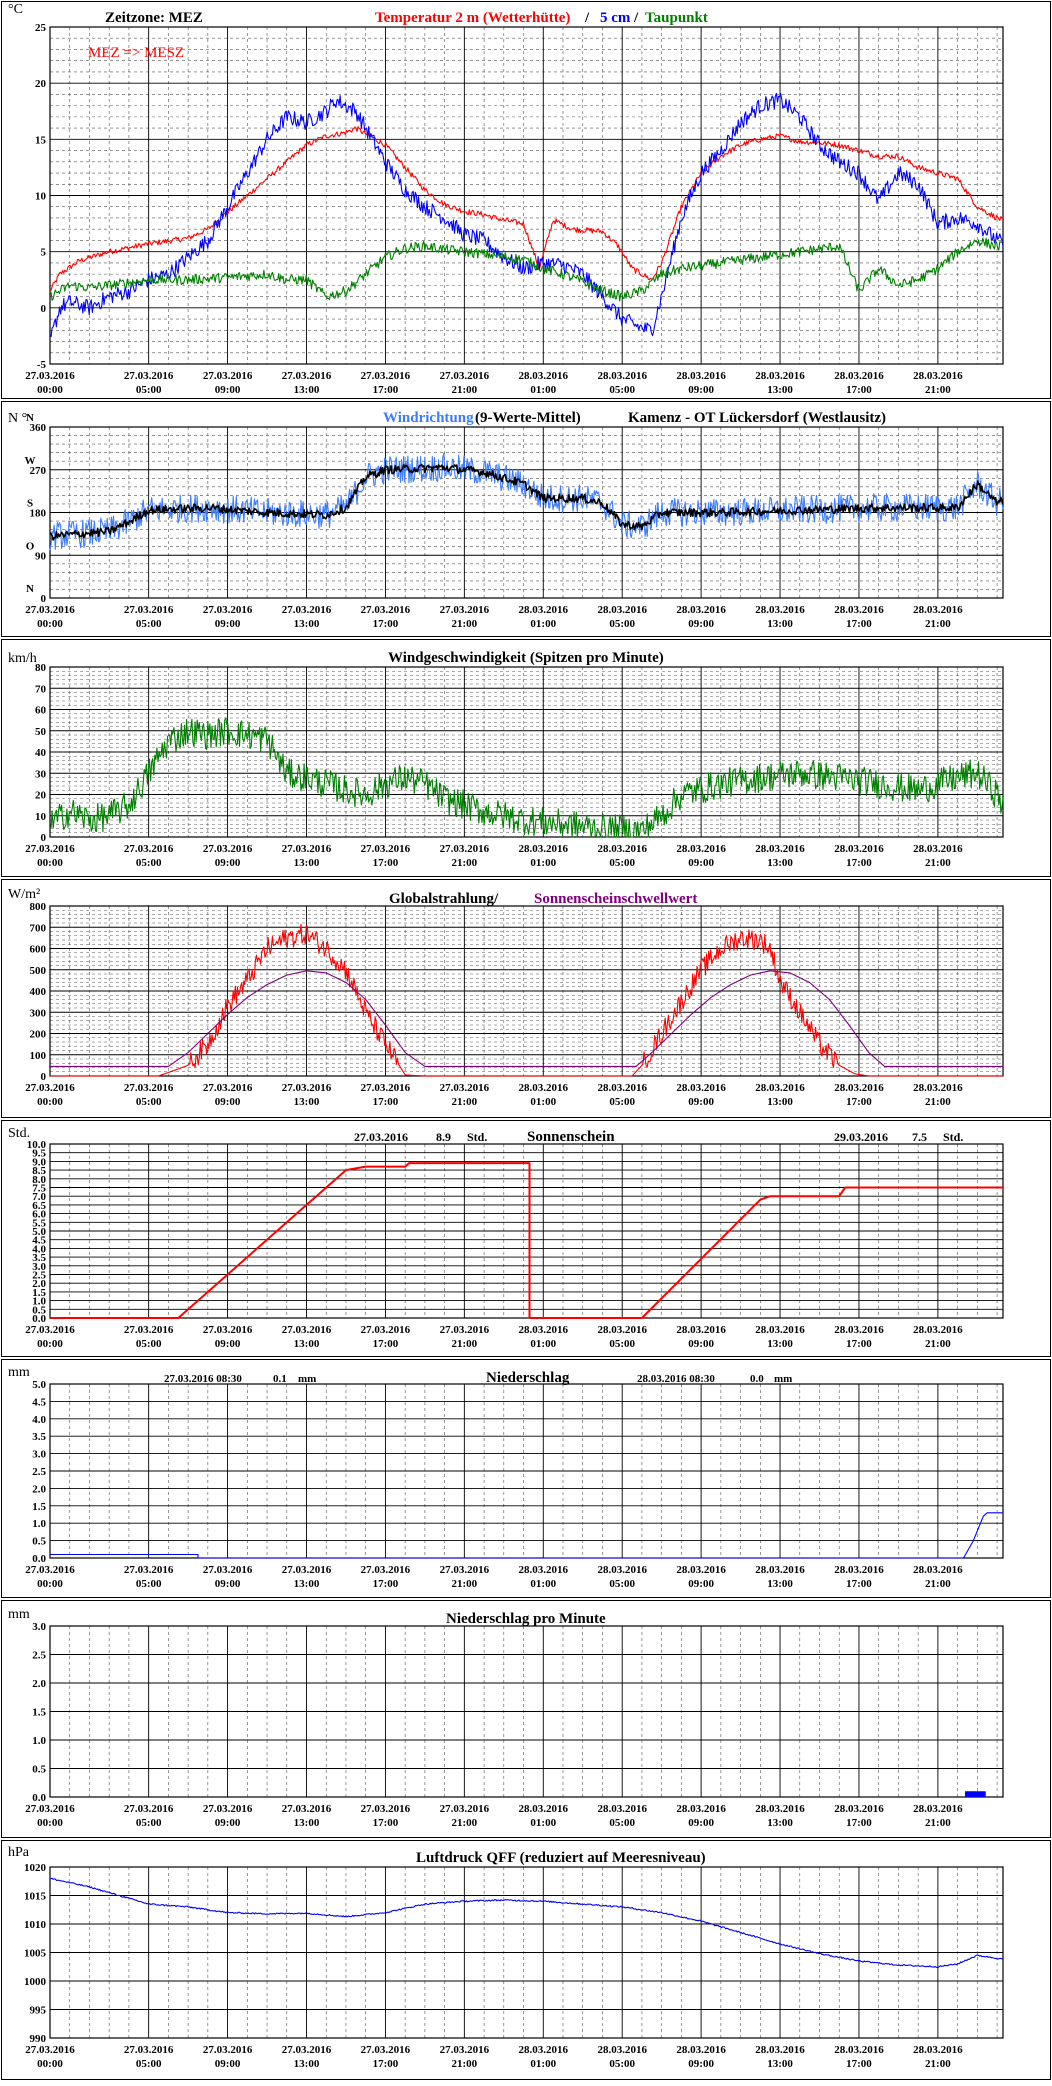  I want to click on temp-5cm-legend: 5 cm, so click(615, 18).